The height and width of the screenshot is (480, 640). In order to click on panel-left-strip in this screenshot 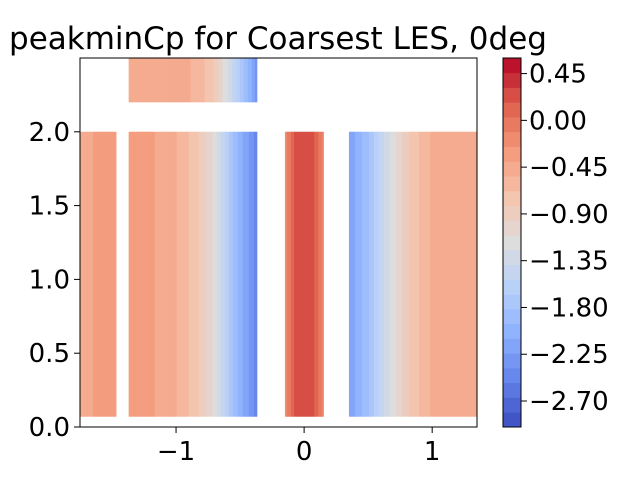, I will do `click(98, 274)`.